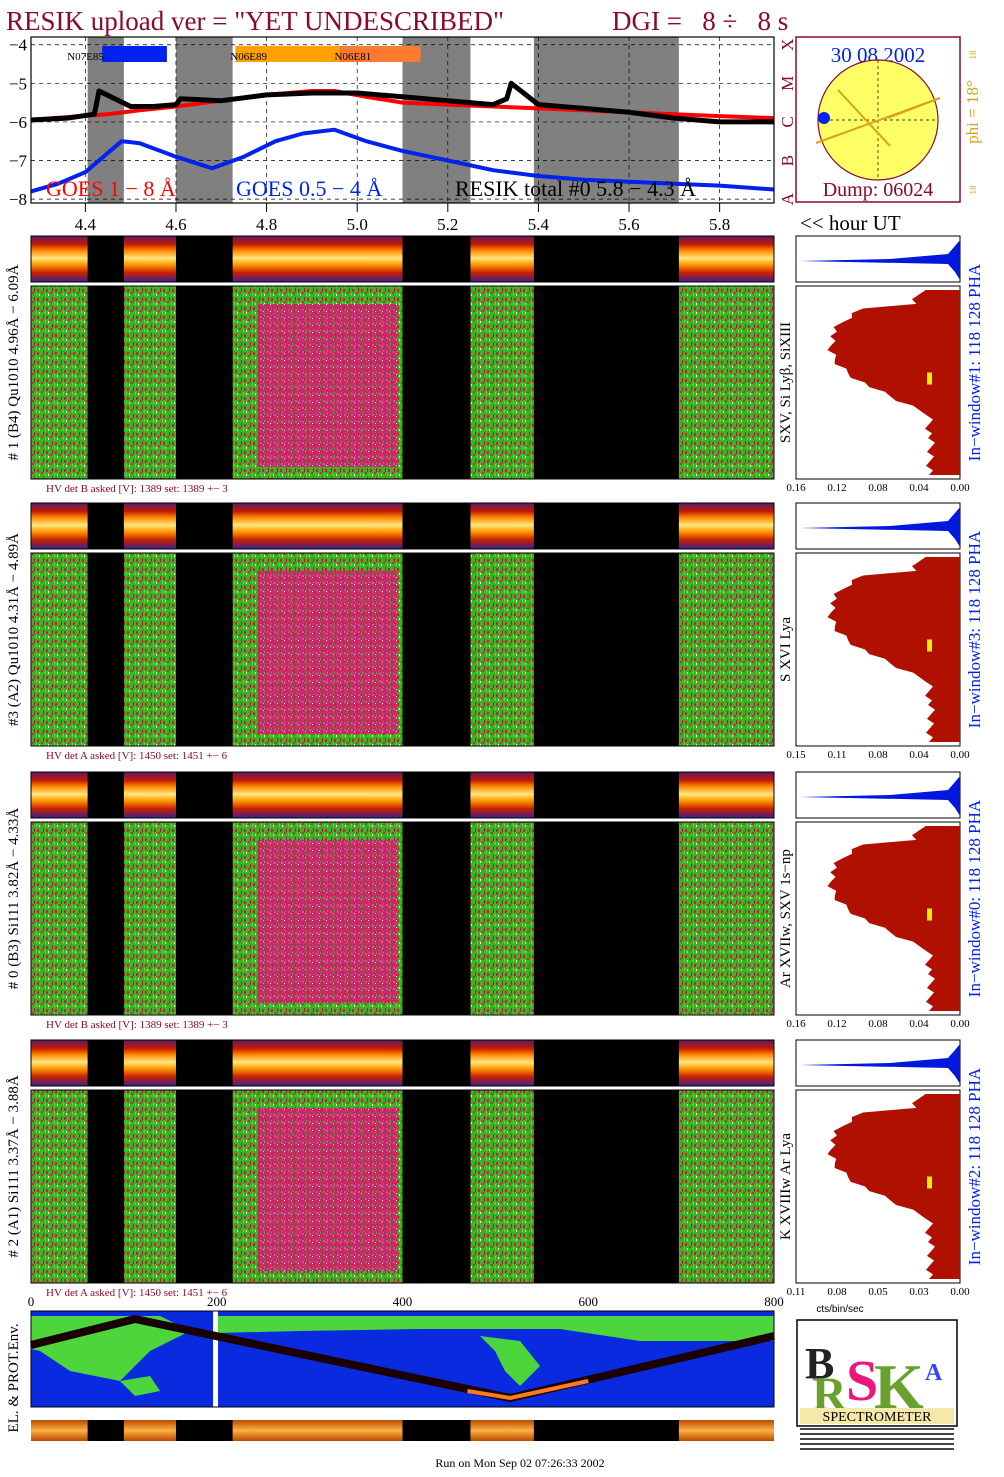  What do you see at coordinates (929, 645) in the screenshot?
I see `pha-window-marker` at bounding box center [929, 645].